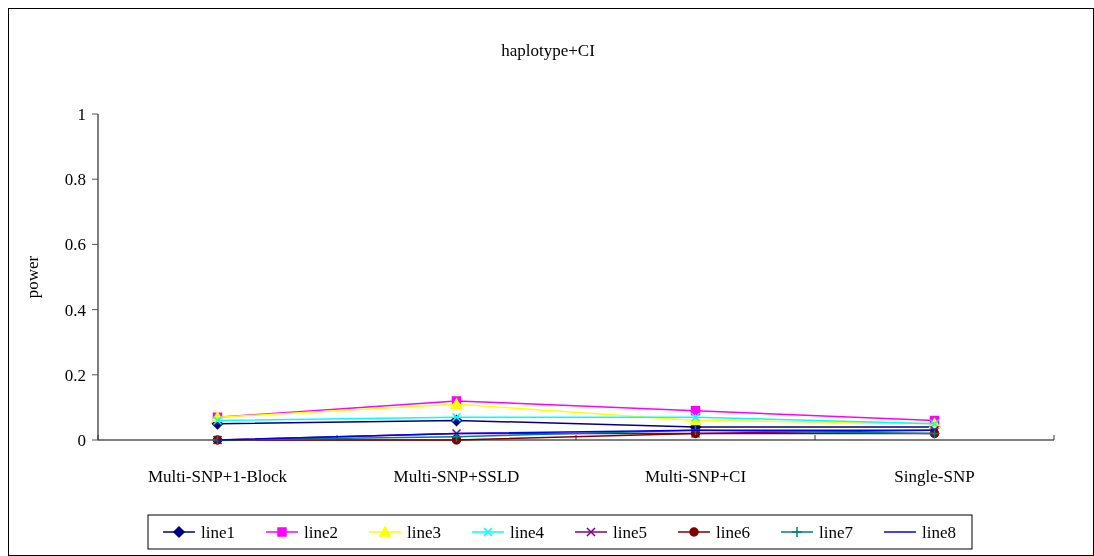 The width and height of the screenshot is (1094, 556). Describe the element at coordinates (81, 440) in the screenshot. I see `y-tick-label: 0` at that location.